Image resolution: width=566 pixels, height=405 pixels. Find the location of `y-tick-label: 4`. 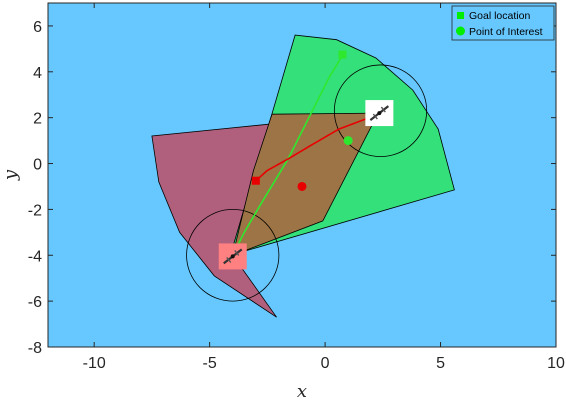

y-tick-label: 4 is located at coordinates (37, 73).